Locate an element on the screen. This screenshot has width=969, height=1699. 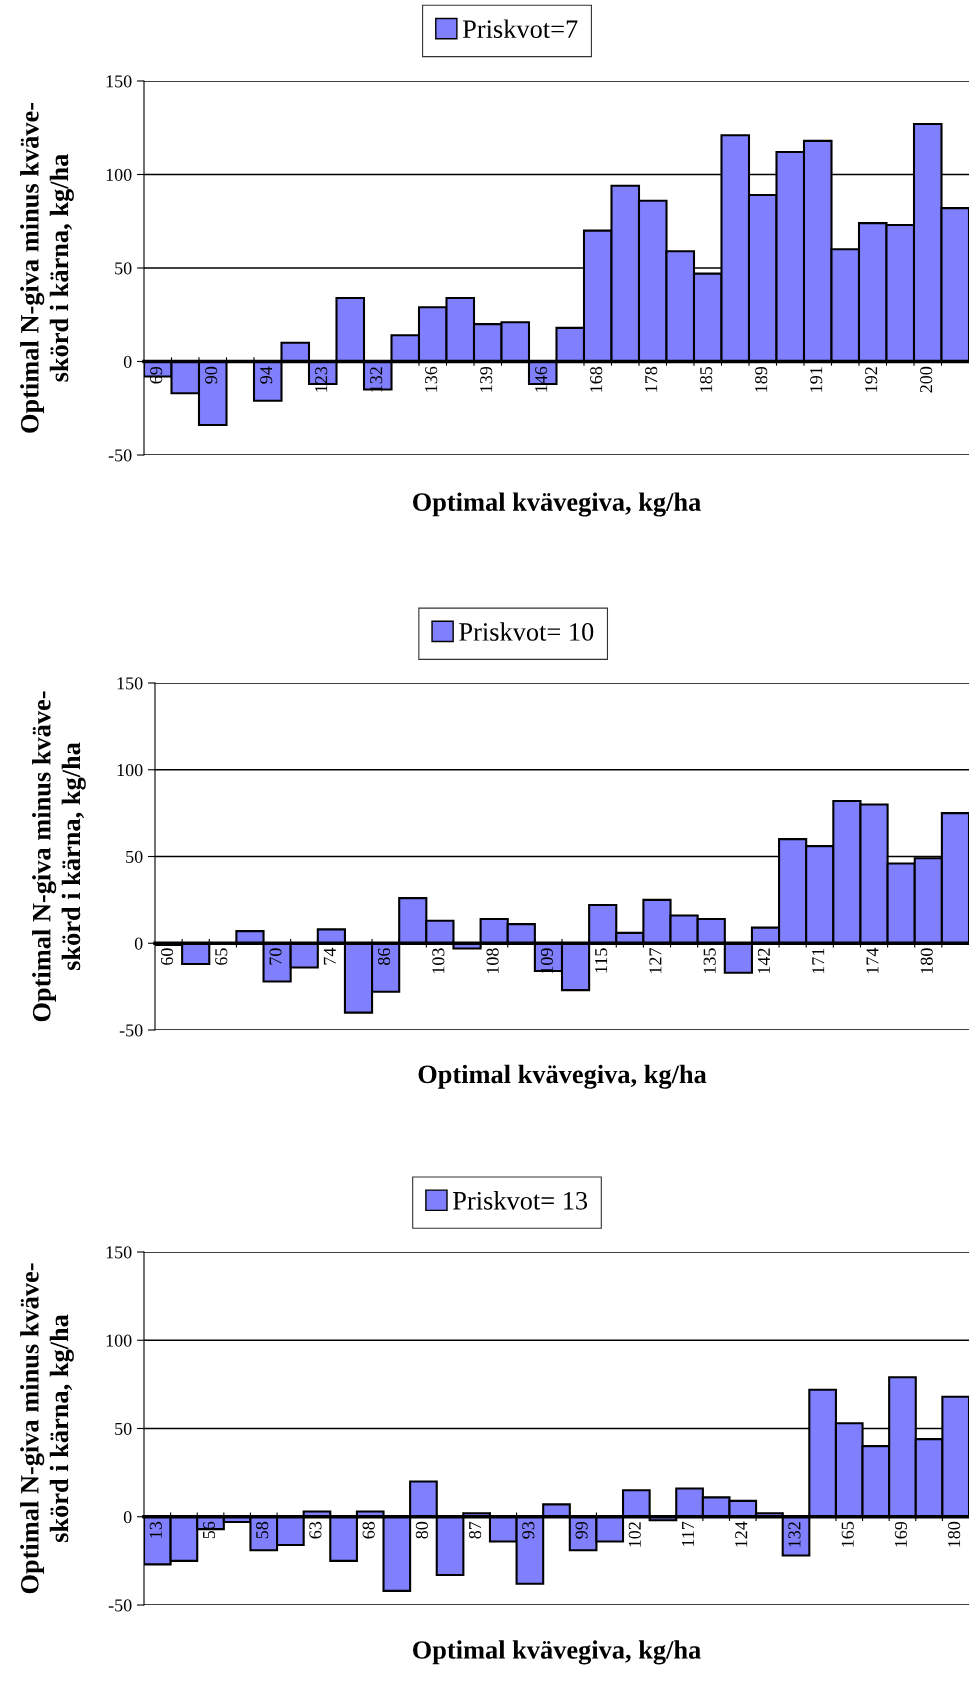
x-tick-label: 65 is located at coordinates (221, 956).